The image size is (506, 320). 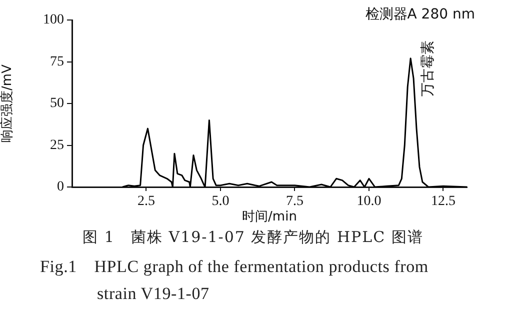 What do you see at coordinates (221, 202) in the screenshot?
I see `x-tick-label: 5.0` at bounding box center [221, 202].